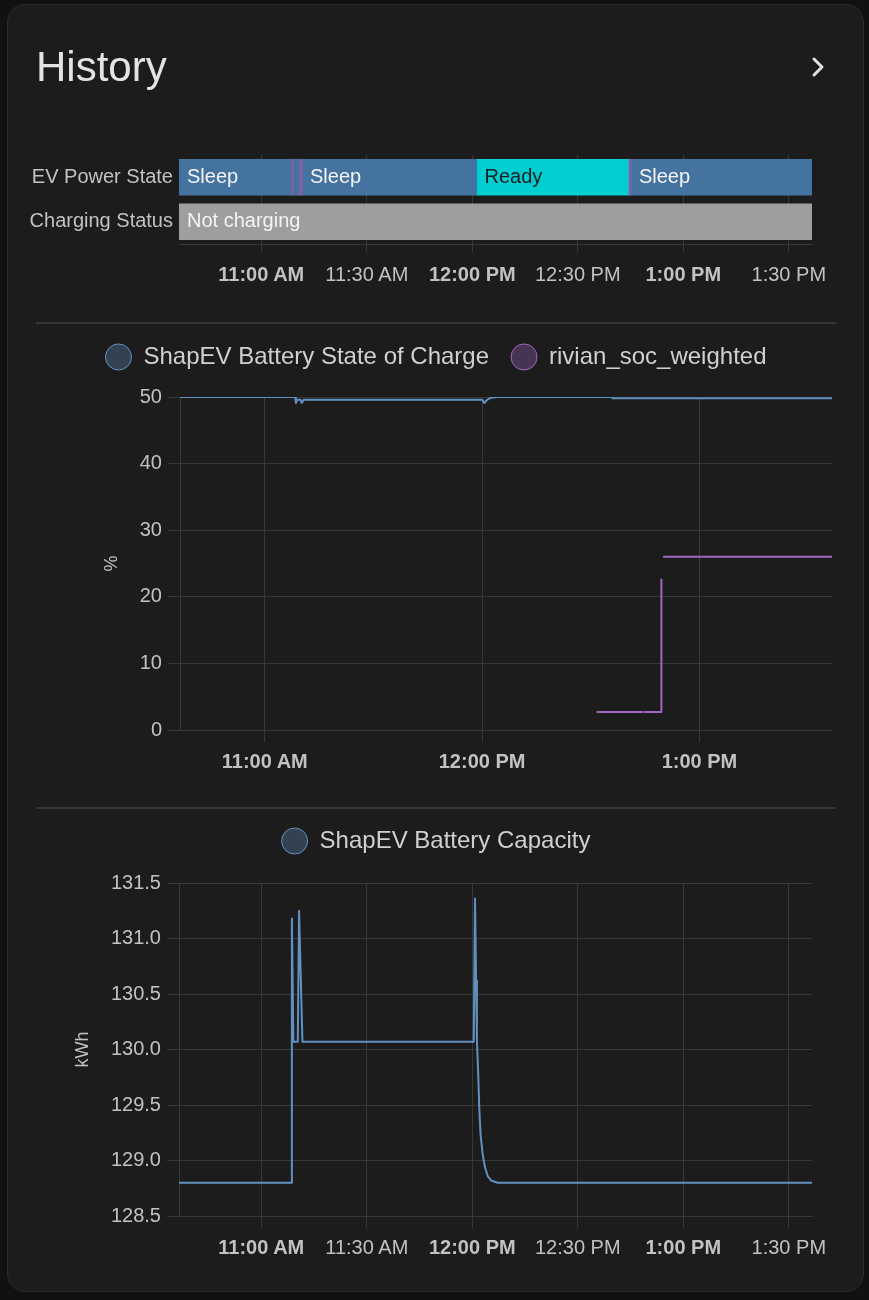 The height and width of the screenshot is (1300, 869). I want to click on y-tick-label: EV Power State, so click(102, 175).